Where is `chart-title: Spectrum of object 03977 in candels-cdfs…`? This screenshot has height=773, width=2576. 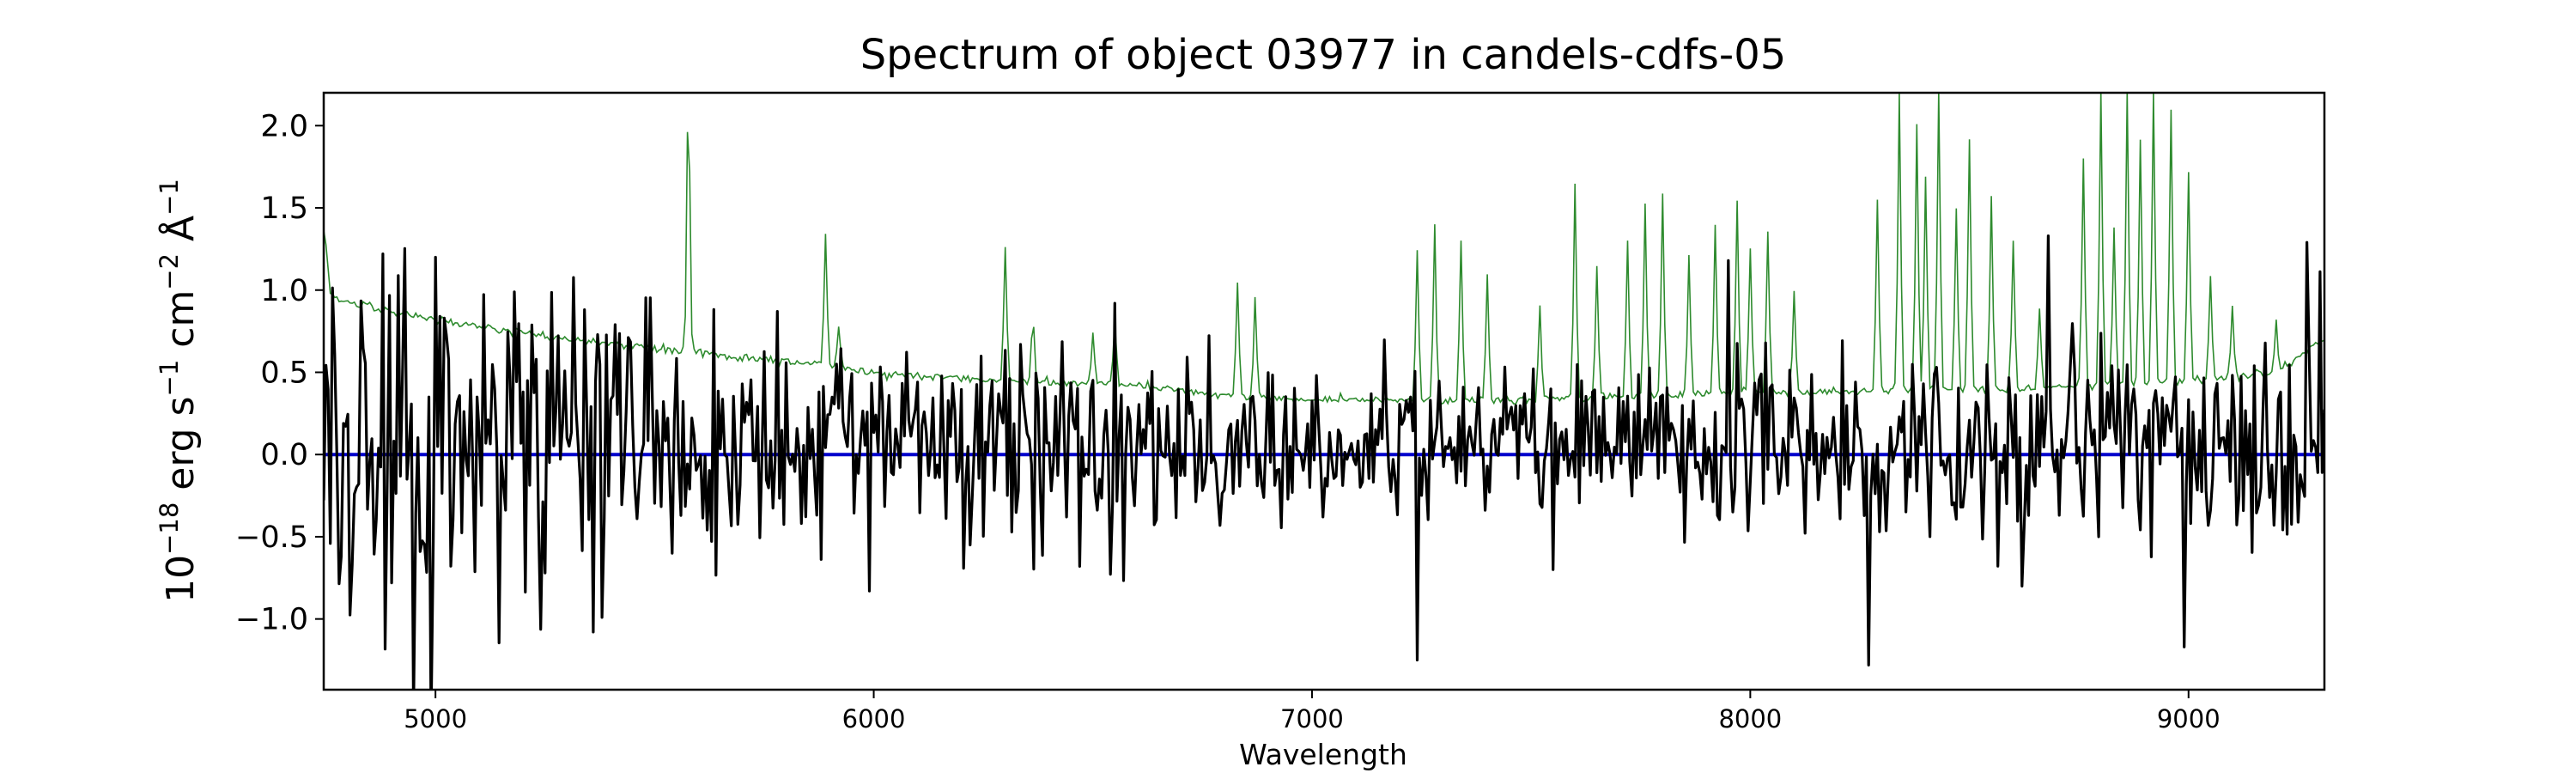
chart-title: Spectrum of object 03977 in candels-cdfs… is located at coordinates (1323, 55).